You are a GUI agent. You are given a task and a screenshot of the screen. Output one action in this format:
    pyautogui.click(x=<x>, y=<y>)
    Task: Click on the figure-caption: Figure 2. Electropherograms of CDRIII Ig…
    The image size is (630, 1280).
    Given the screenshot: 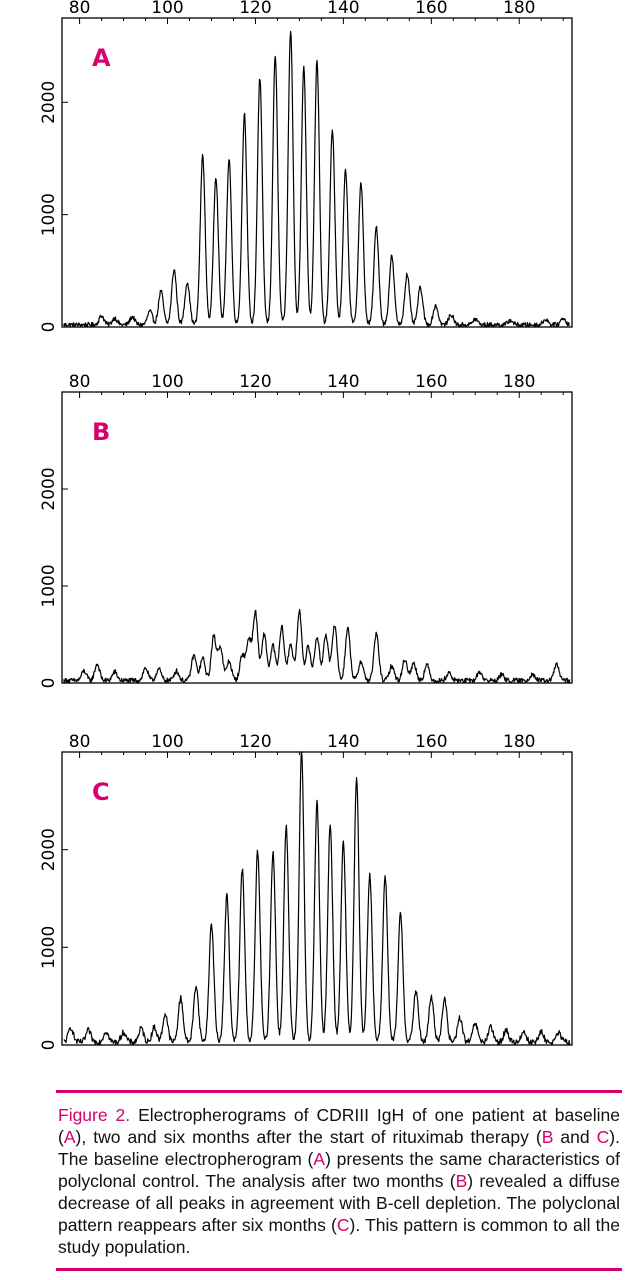 What is the action you would take?
    pyautogui.click(x=339, y=1181)
    